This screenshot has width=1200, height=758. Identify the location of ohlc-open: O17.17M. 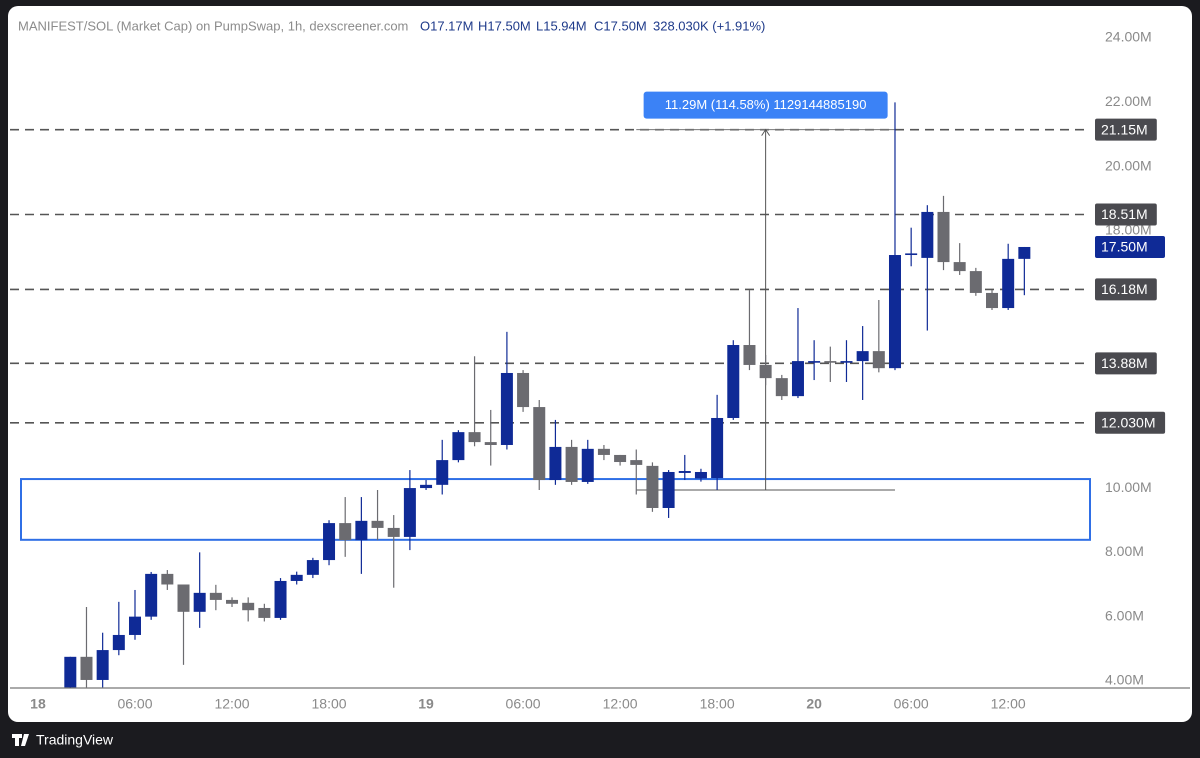
(446, 25).